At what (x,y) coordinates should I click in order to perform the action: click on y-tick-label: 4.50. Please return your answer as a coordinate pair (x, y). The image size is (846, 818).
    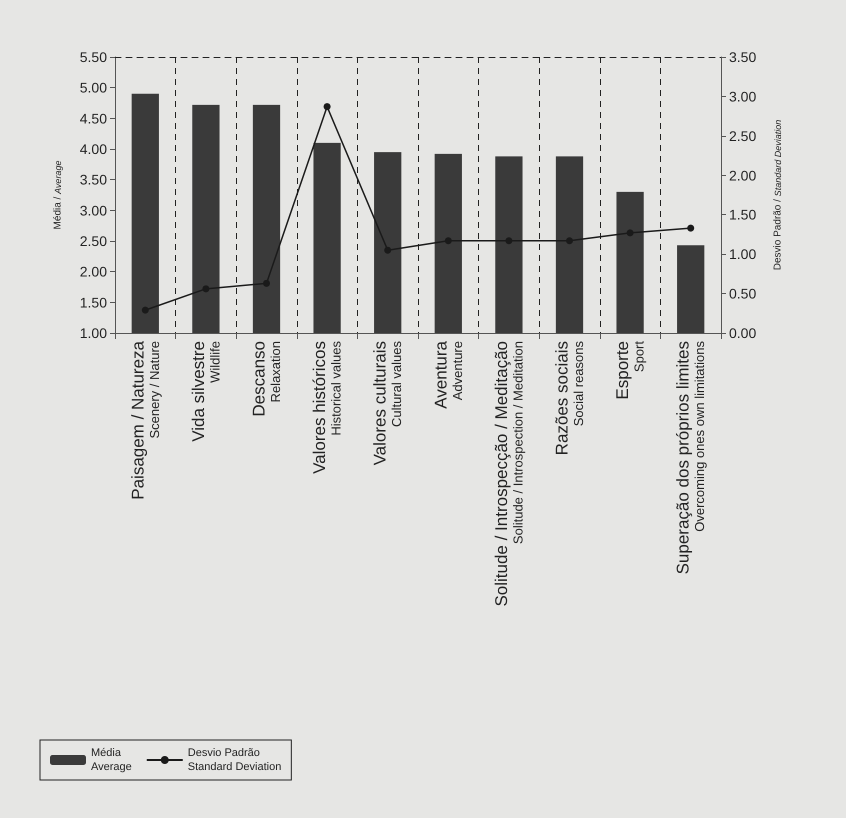
    Looking at the image, I should click on (94, 118).